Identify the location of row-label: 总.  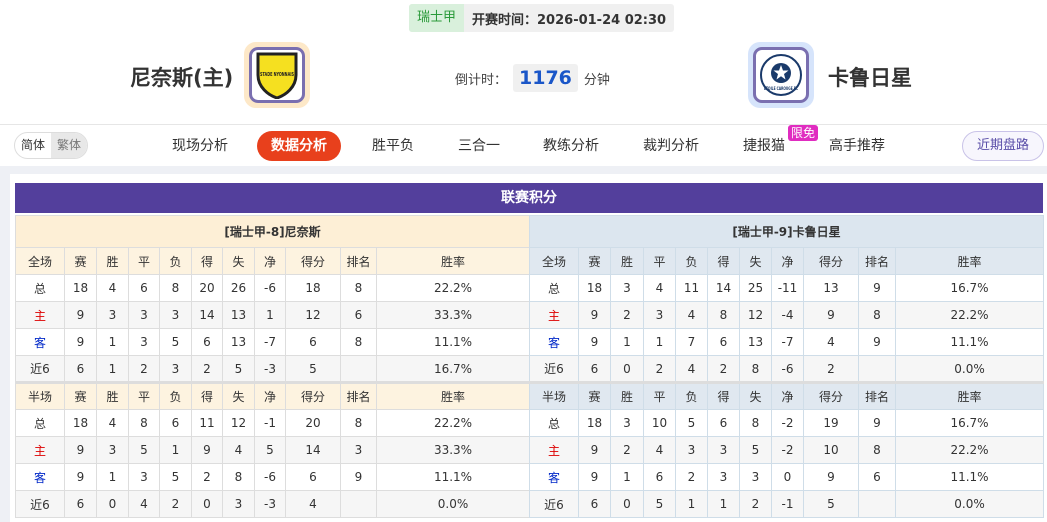
(554, 288).